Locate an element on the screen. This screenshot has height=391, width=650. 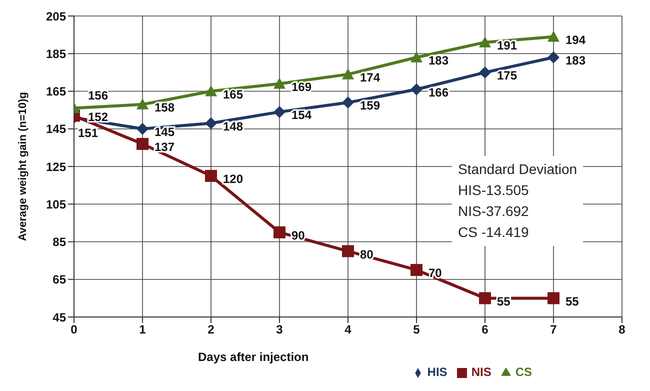
data-label: 151 is located at coordinates (88, 133).